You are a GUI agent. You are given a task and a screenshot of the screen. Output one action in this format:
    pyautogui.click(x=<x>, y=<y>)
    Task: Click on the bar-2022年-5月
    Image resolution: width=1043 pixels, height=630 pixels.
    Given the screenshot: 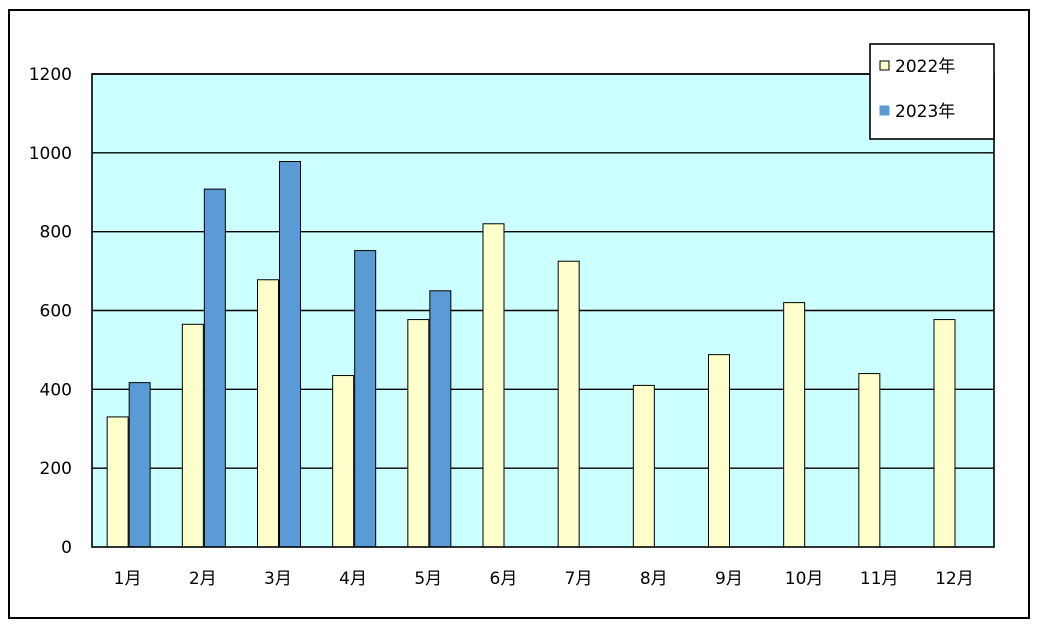 What is the action you would take?
    pyautogui.click(x=418, y=433)
    